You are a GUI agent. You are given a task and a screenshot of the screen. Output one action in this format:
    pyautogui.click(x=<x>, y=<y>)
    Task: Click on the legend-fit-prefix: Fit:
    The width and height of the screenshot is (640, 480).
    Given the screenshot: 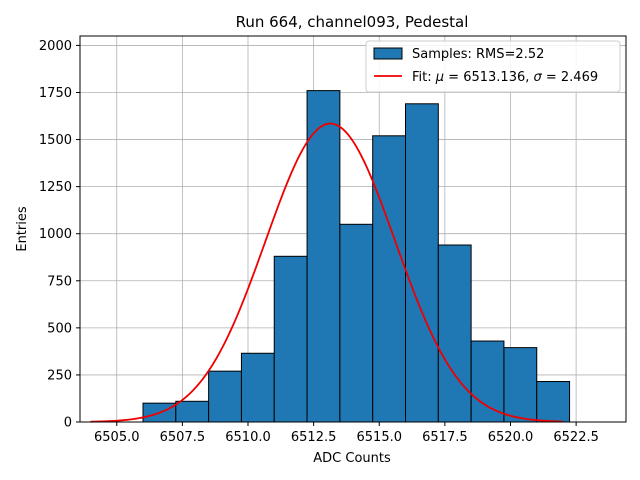 What is the action you would take?
    pyautogui.click(x=424, y=77)
    